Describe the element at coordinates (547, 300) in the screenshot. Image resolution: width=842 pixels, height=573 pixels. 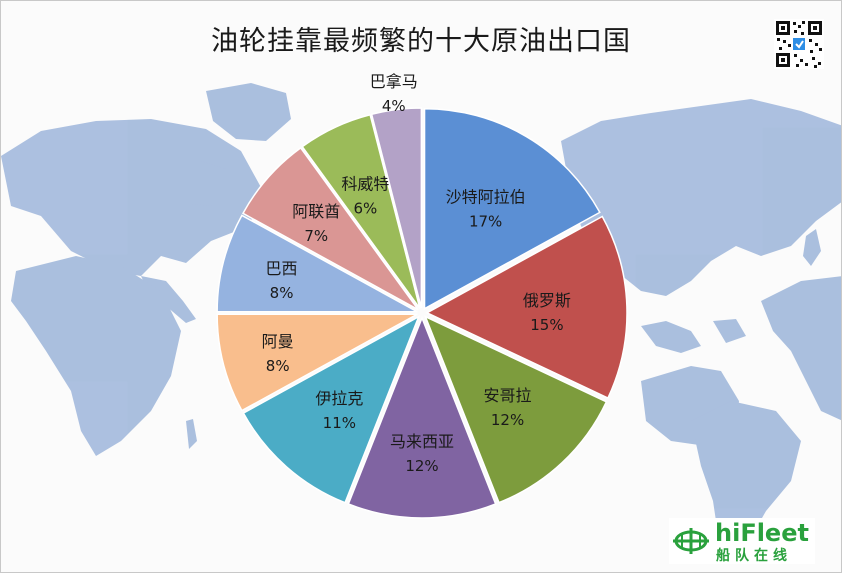
I see `slice-name-label: 俄罗斯` at that location.